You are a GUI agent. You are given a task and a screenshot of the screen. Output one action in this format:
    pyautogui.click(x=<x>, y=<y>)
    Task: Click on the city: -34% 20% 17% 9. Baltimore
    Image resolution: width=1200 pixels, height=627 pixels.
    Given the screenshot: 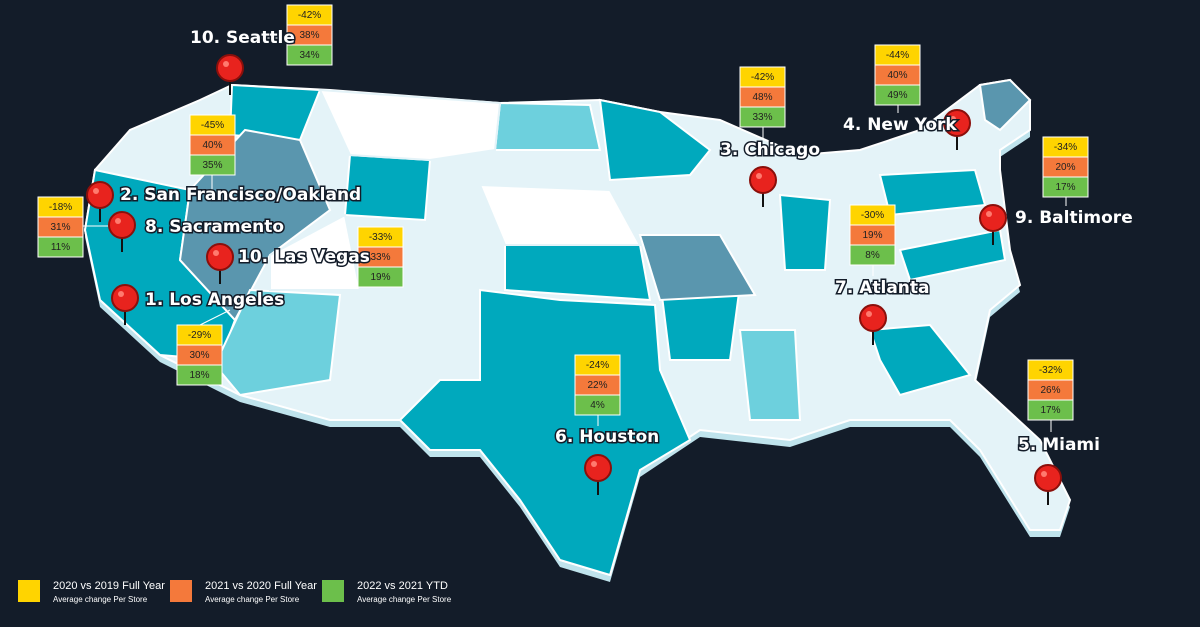 What is the action you would take?
    pyautogui.click(x=1056, y=190)
    